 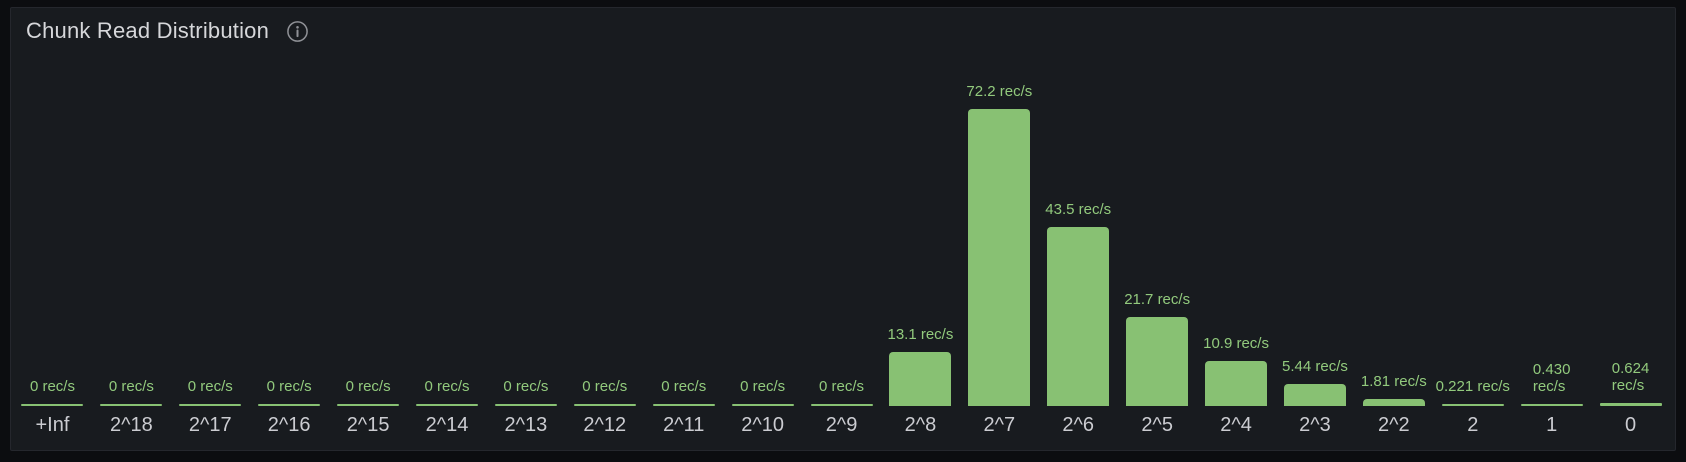 What do you see at coordinates (1393, 381) in the screenshot?
I see `bar-value-label: 1.81 rec/s` at bounding box center [1393, 381].